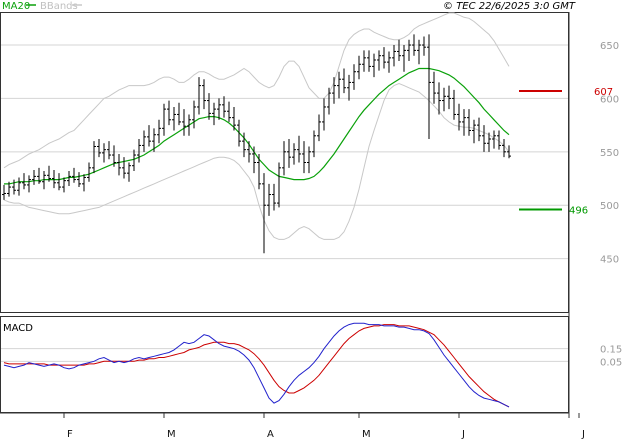 Image resolution: width=627 pixels, height=440 pixels. I want to click on price-tick-650: 650, so click(609, 46).